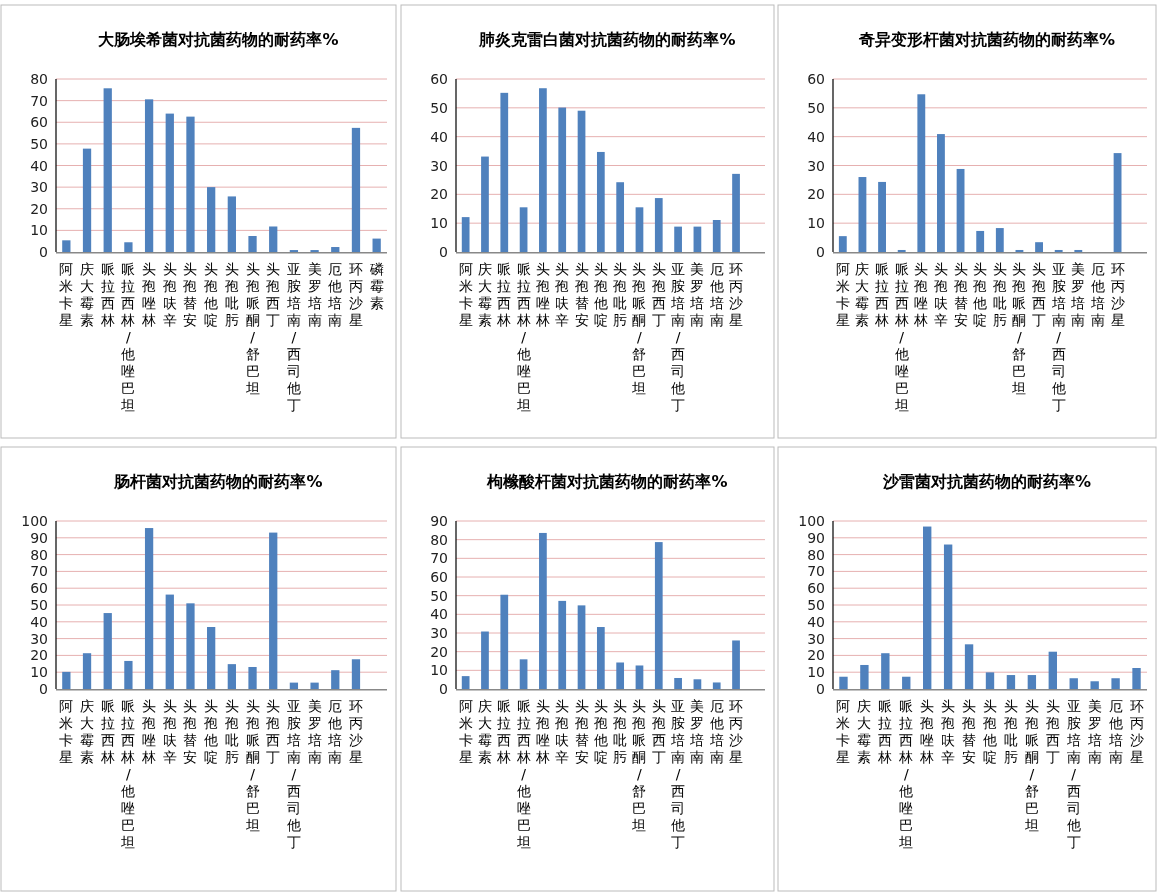 The image size is (1157, 893). What do you see at coordinates (252, 765) in the screenshot?
I see `x-tick-label: 头孢哌酮/舒巴坦` at bounding box center [252, 765].